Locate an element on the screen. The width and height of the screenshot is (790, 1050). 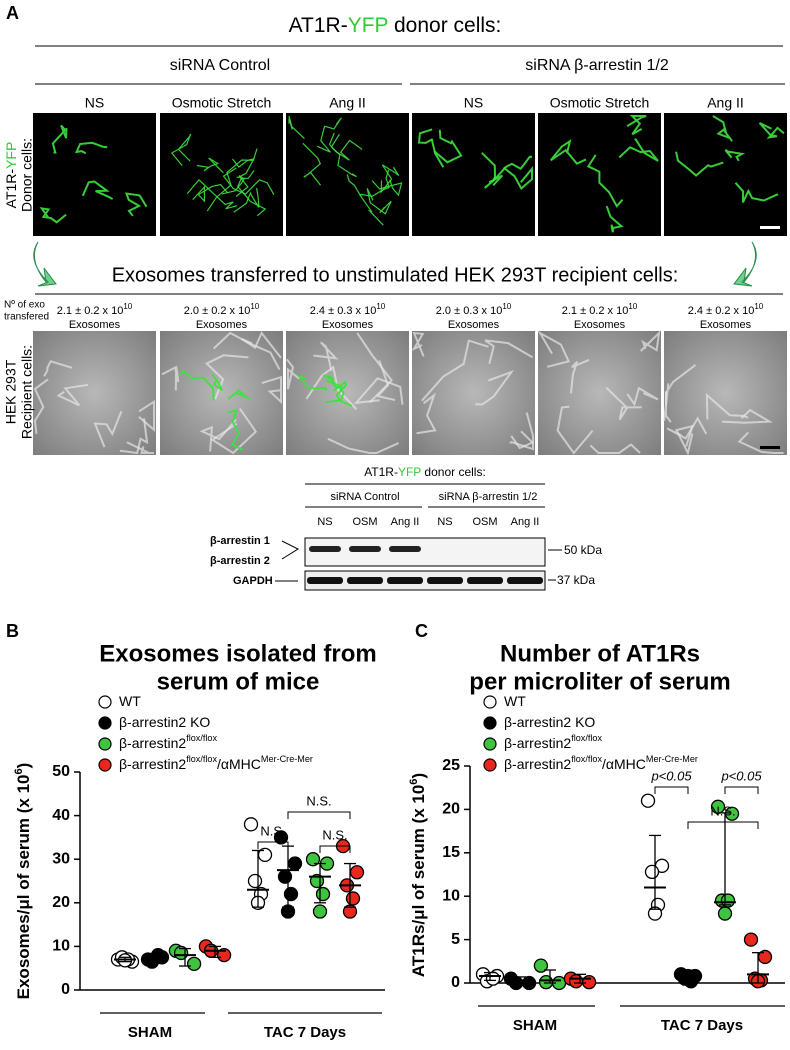
blot-lane: OSM is located at coordinates (364, 522).